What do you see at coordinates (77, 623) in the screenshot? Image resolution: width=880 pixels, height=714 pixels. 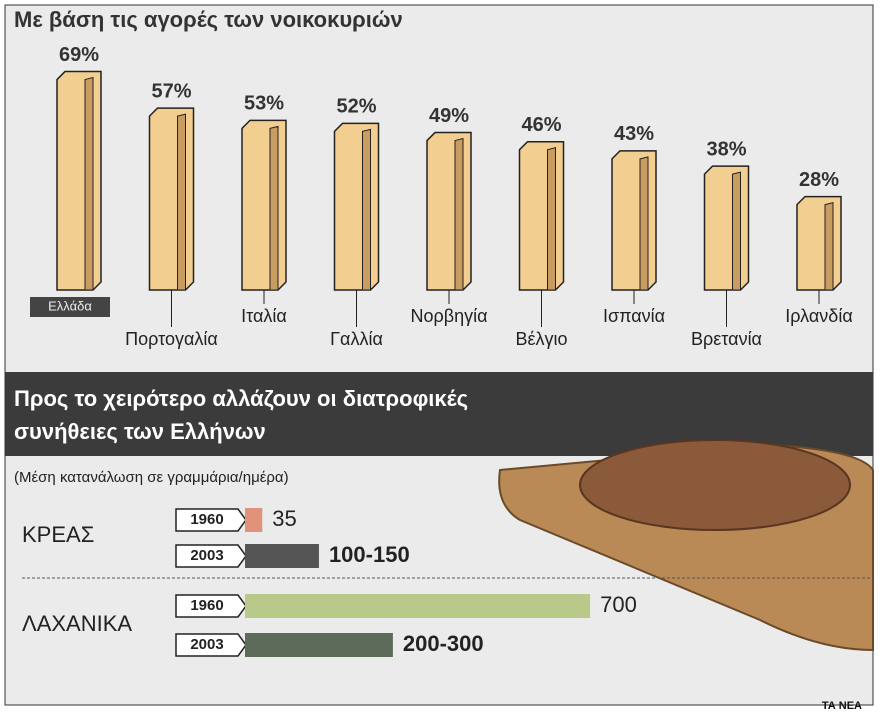 I see `group-label: ΛΑΧΑΝΙΚΑ` at bounding box center [77, 623].